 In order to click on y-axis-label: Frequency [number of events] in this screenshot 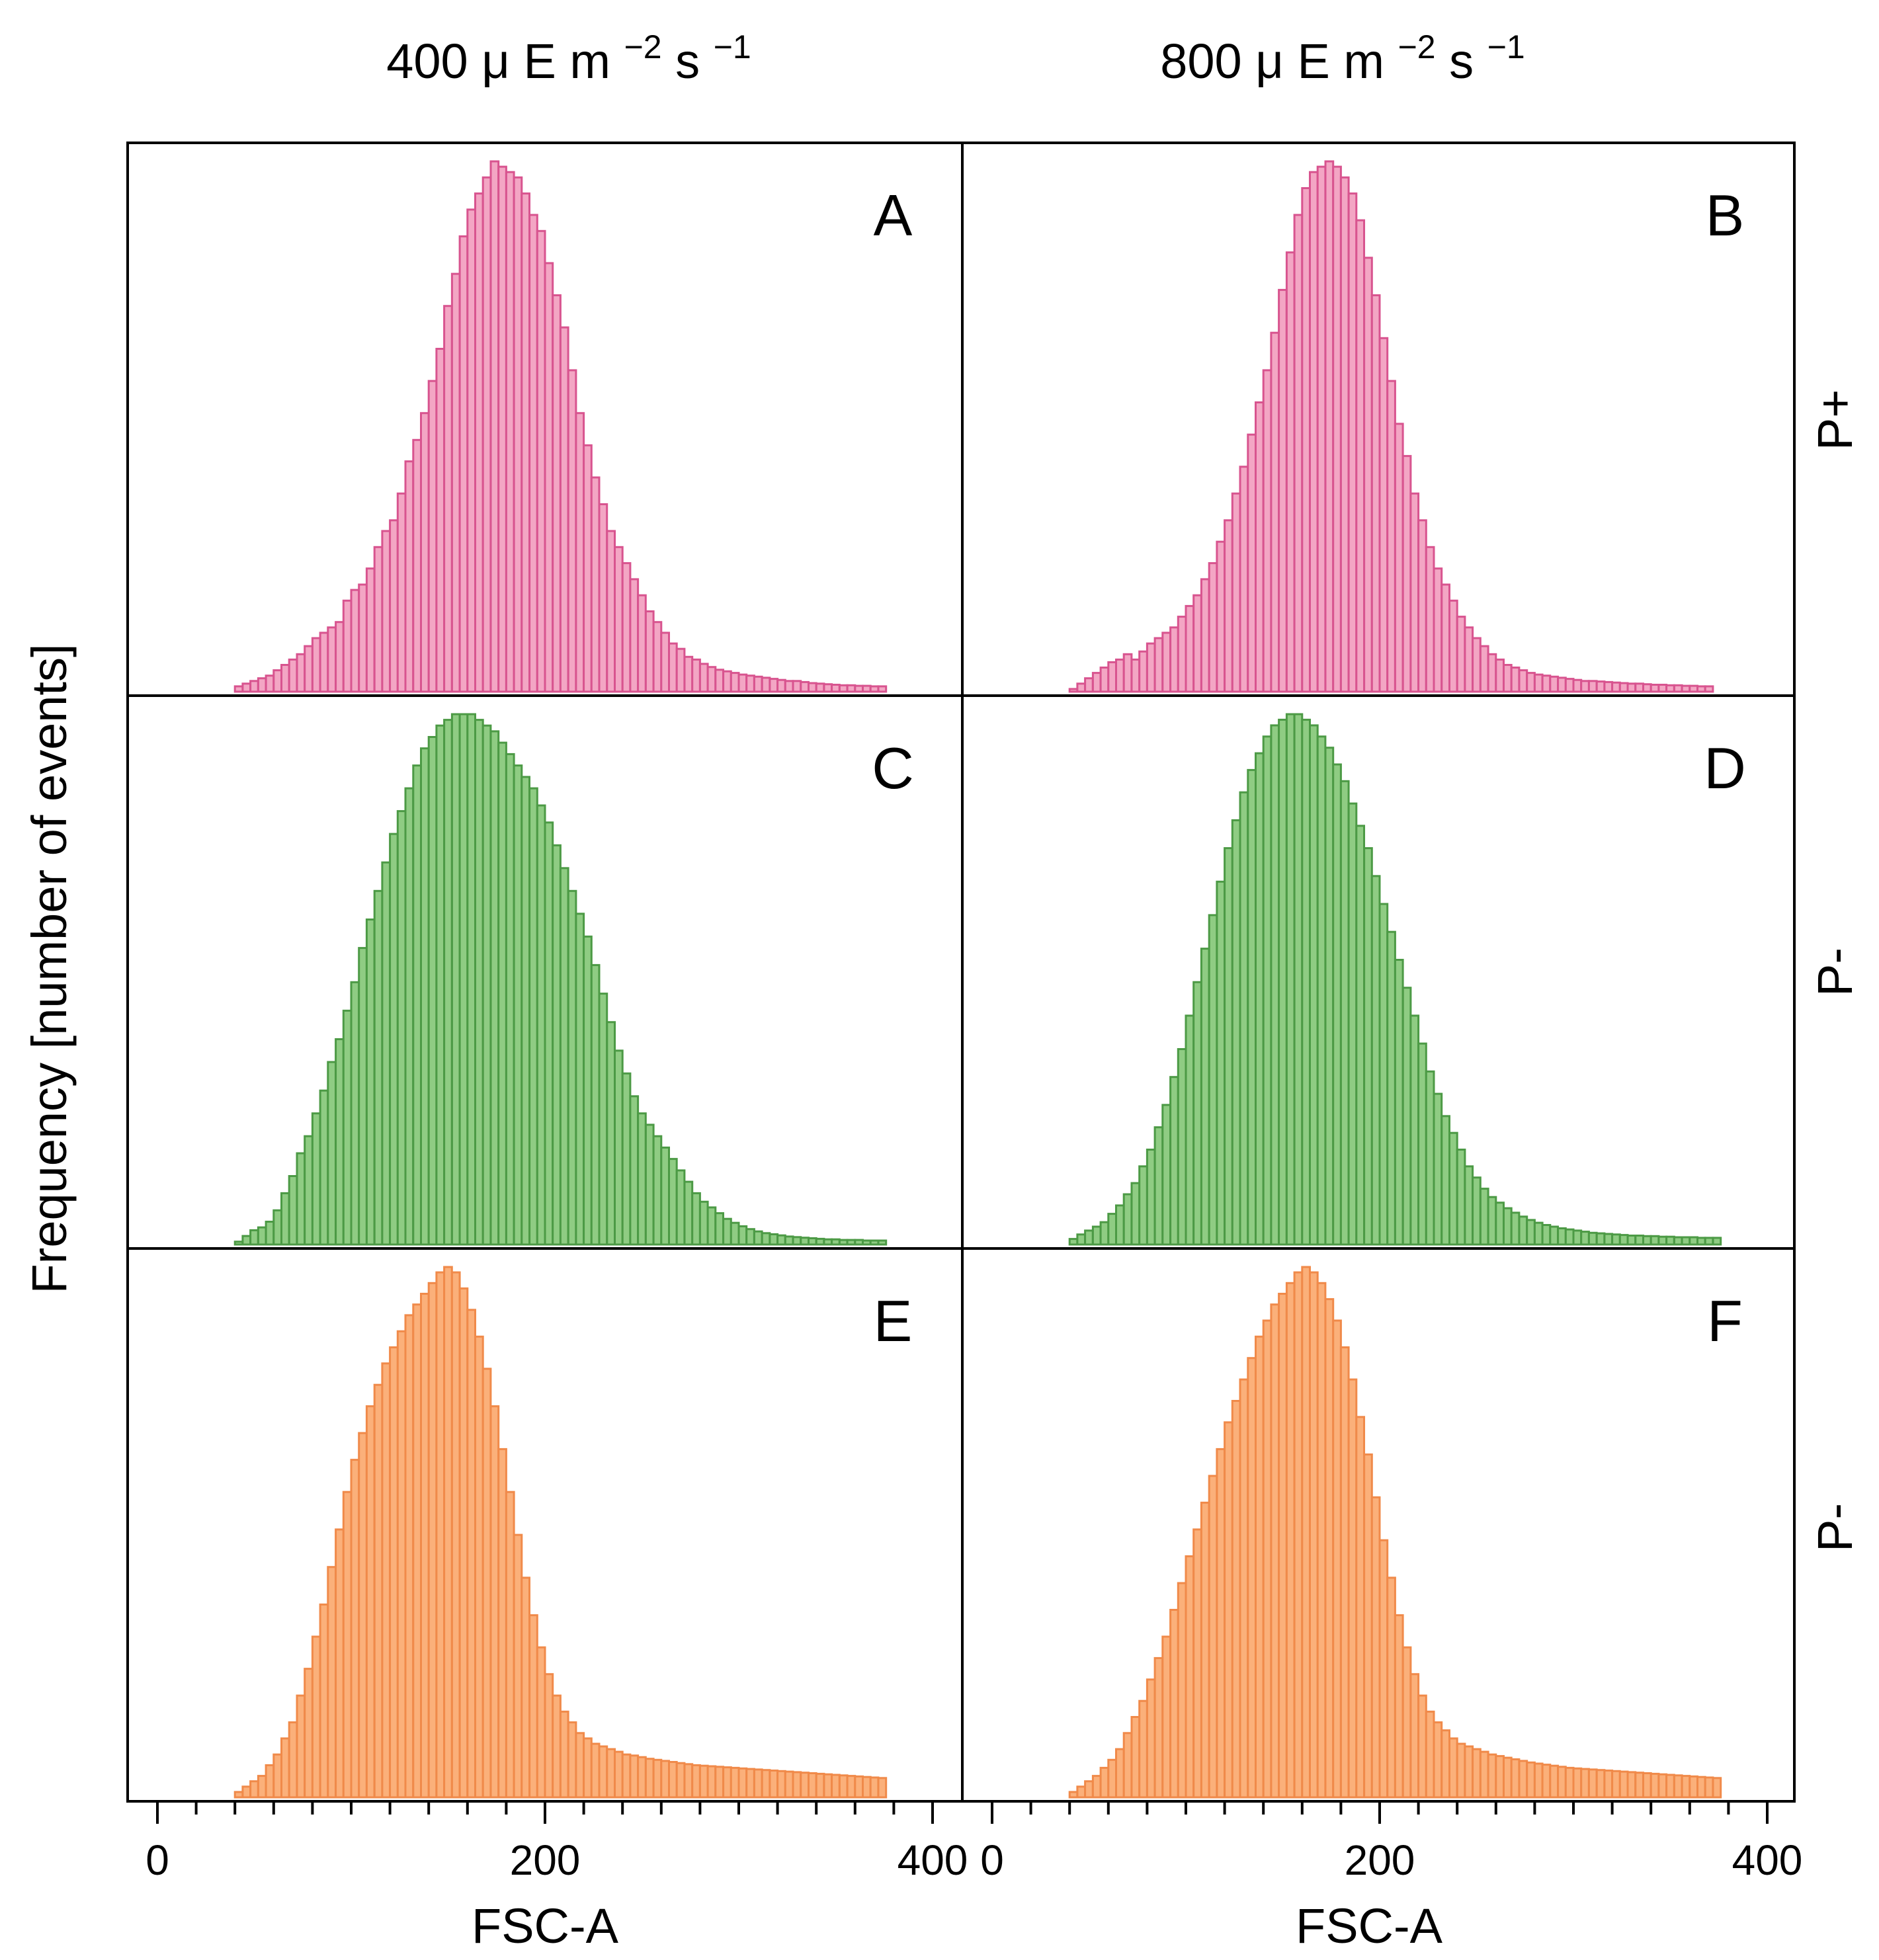, I will do `click(50, 968)`.